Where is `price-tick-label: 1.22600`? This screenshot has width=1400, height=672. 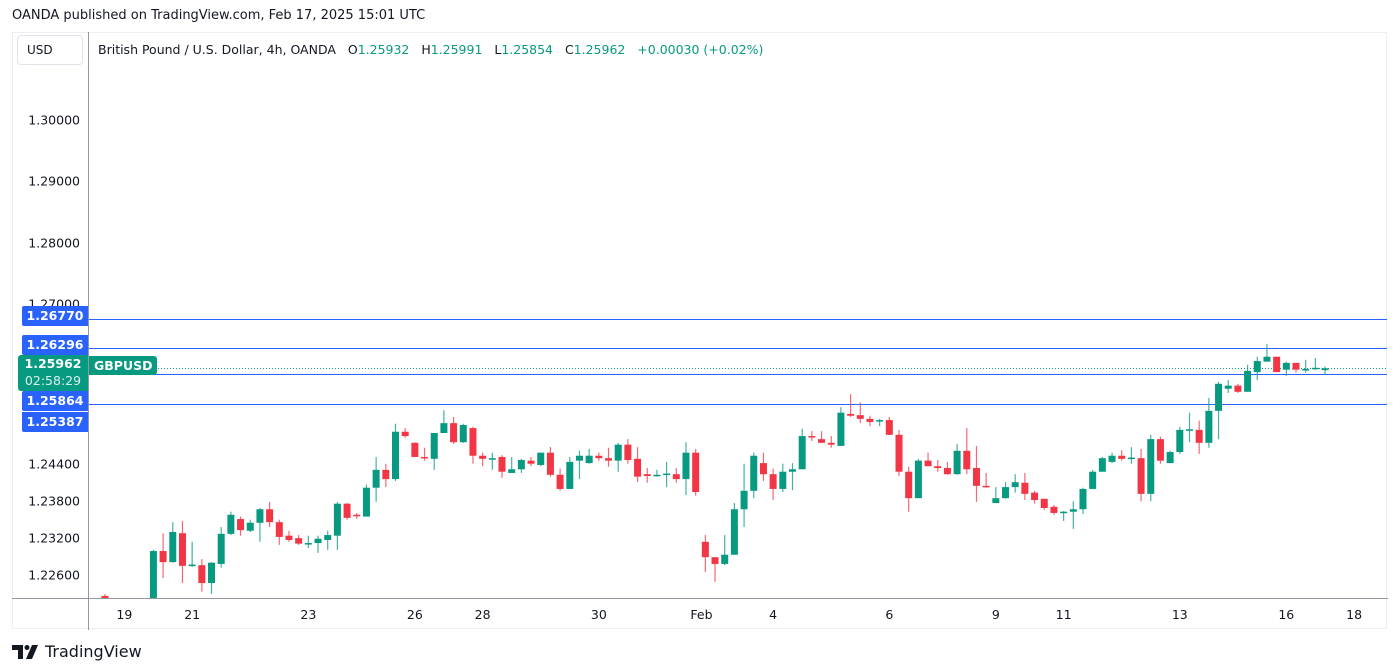 price-tick-label: 1.22600 is located at coordinates (54, 575).